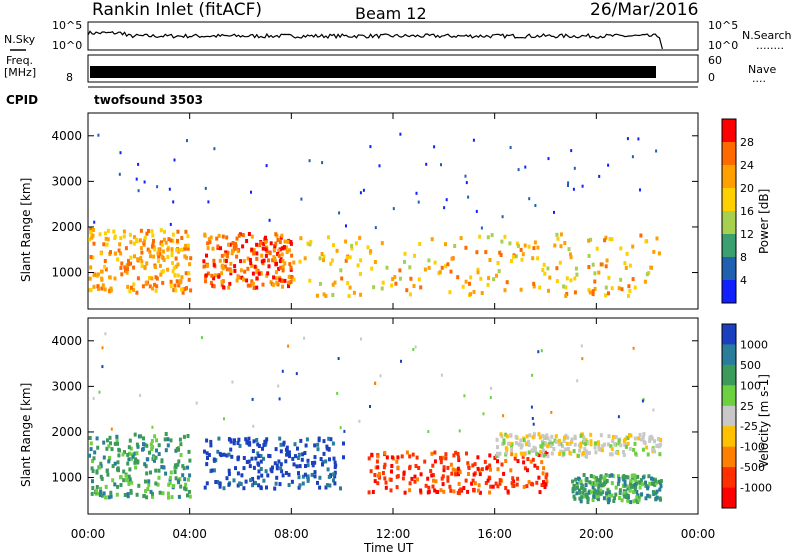  What do you see at coordinates (66, 273) in the screenshot?
I see `range-tick-label: 1000` at bounding box center [66, 273].